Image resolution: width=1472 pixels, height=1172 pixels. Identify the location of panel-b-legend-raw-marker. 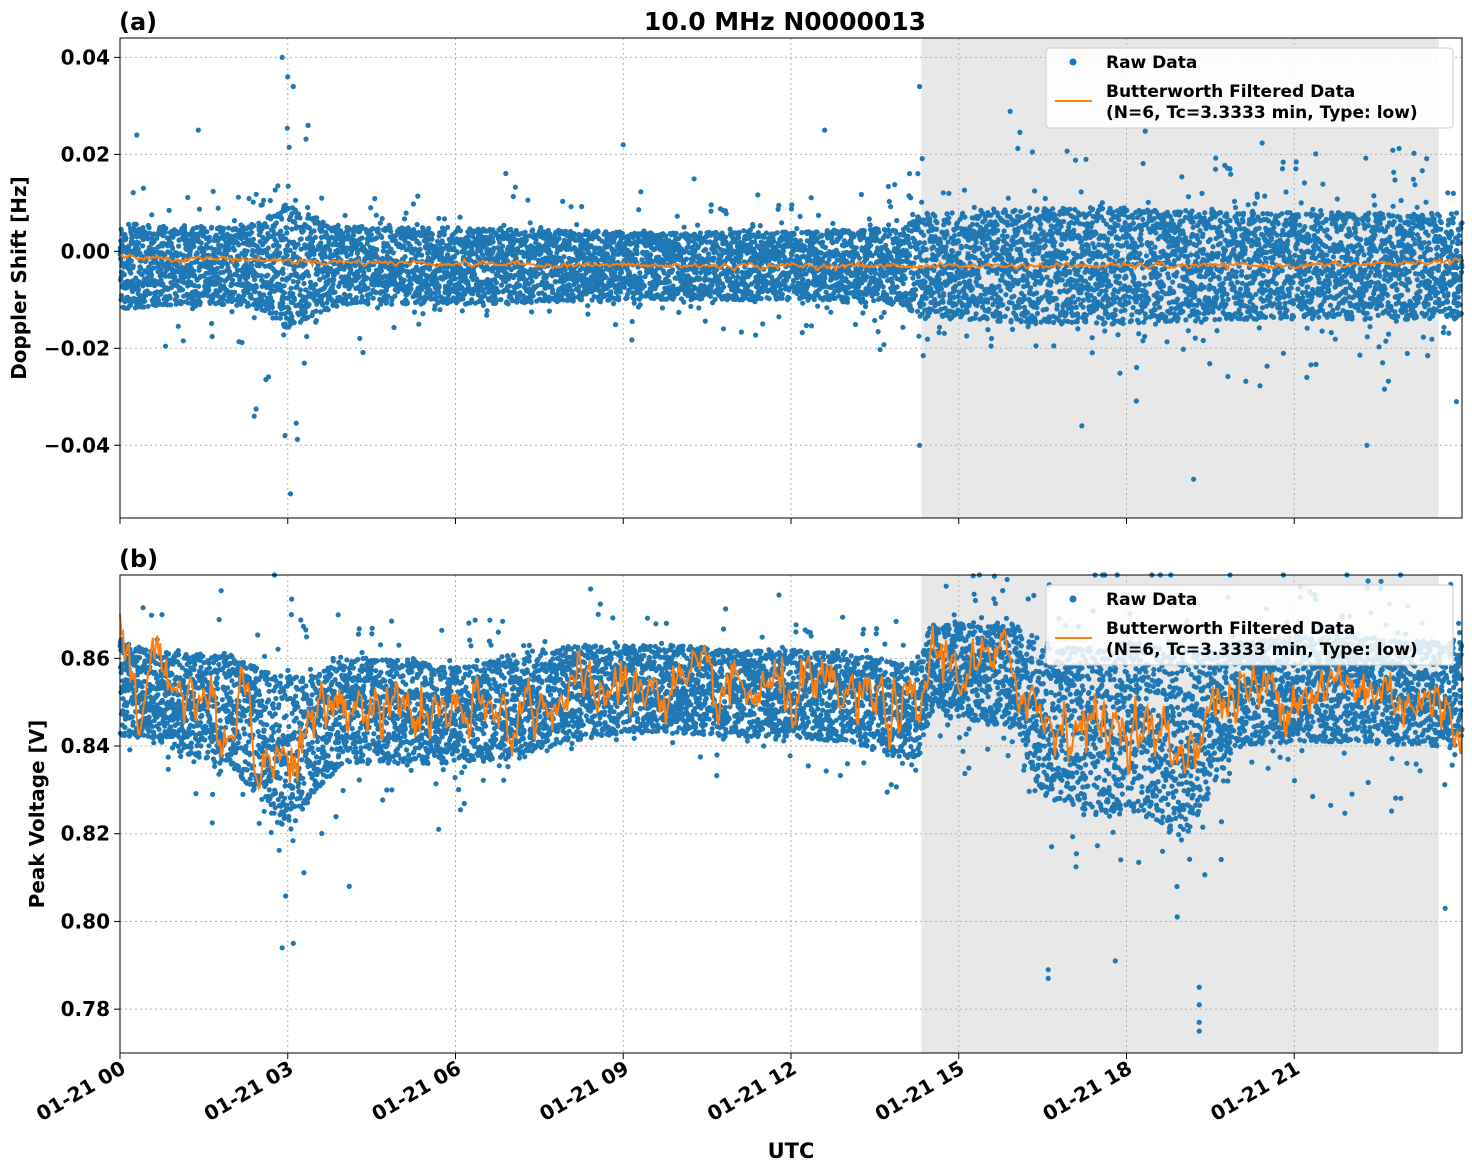
(1073, 599).